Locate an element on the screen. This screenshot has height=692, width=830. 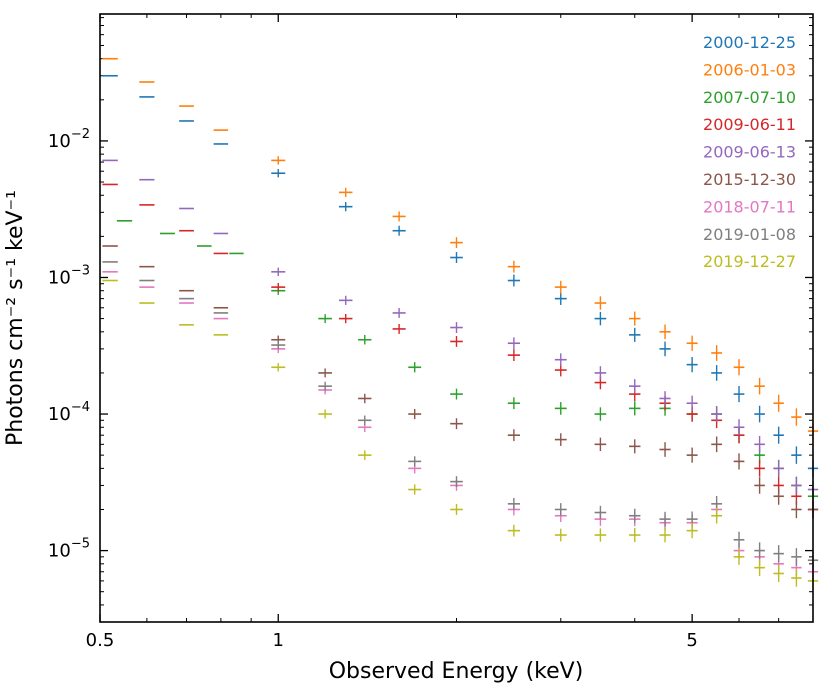
x-tick-label: 0.5 is located at coordinates (100, 640).